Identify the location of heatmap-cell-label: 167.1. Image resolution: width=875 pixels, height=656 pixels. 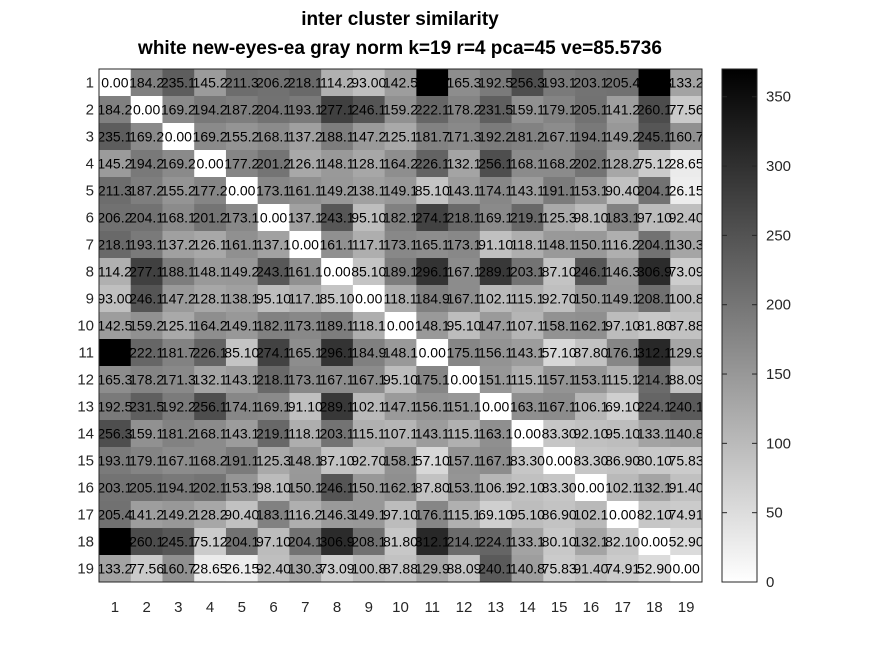
(463, 272).